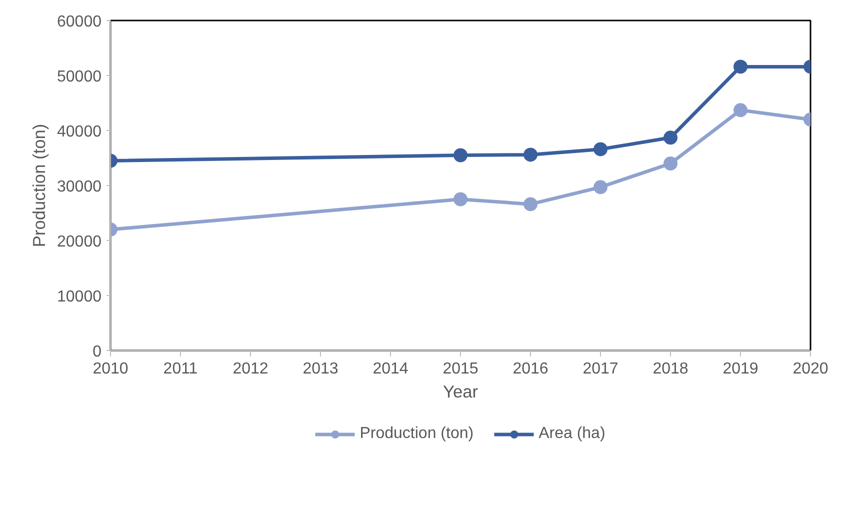 Image resolution: width=858 pixels, height=513 pixels. I want to click on x-tick-label: 2013, so click(320, 369).